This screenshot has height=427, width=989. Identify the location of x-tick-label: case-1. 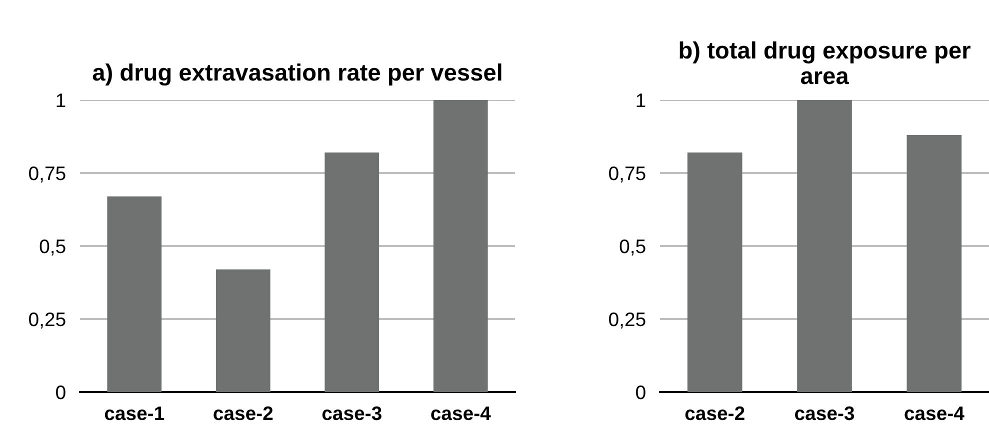
(134, 413).